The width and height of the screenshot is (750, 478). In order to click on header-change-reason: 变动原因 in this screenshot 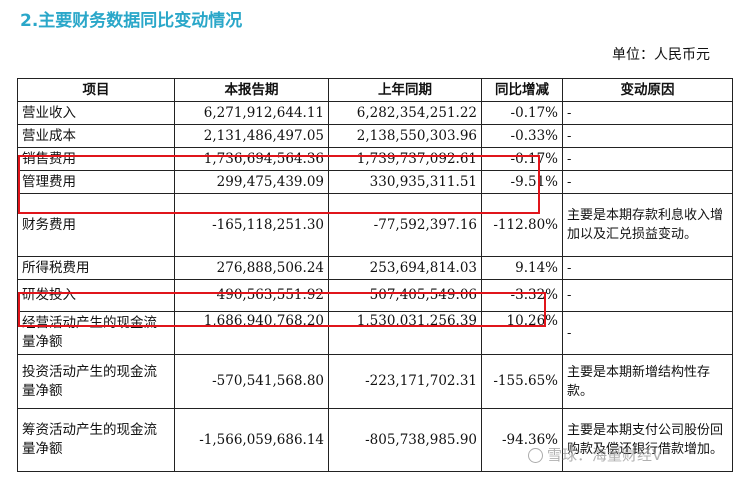, I will do `click(647, 90)`.